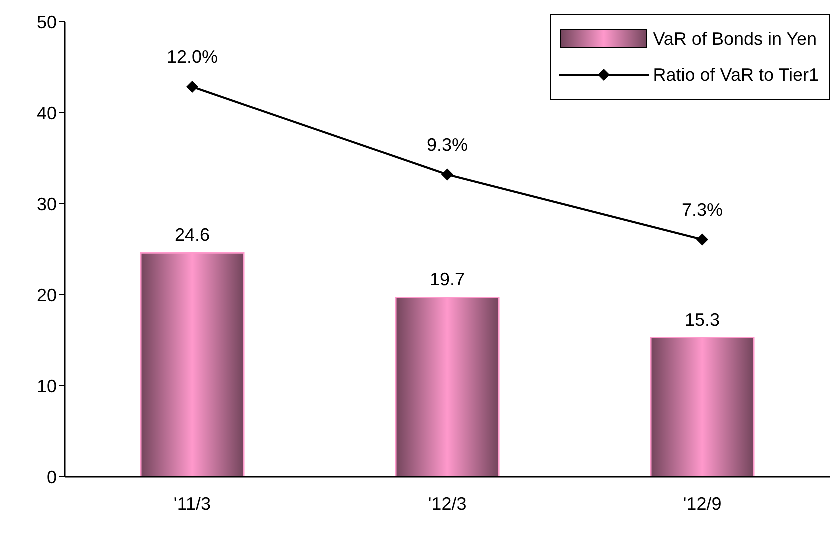  Describe the element at coordinates (46, 113) in the screenshot. I see `y-tick-label: 40` at that location.